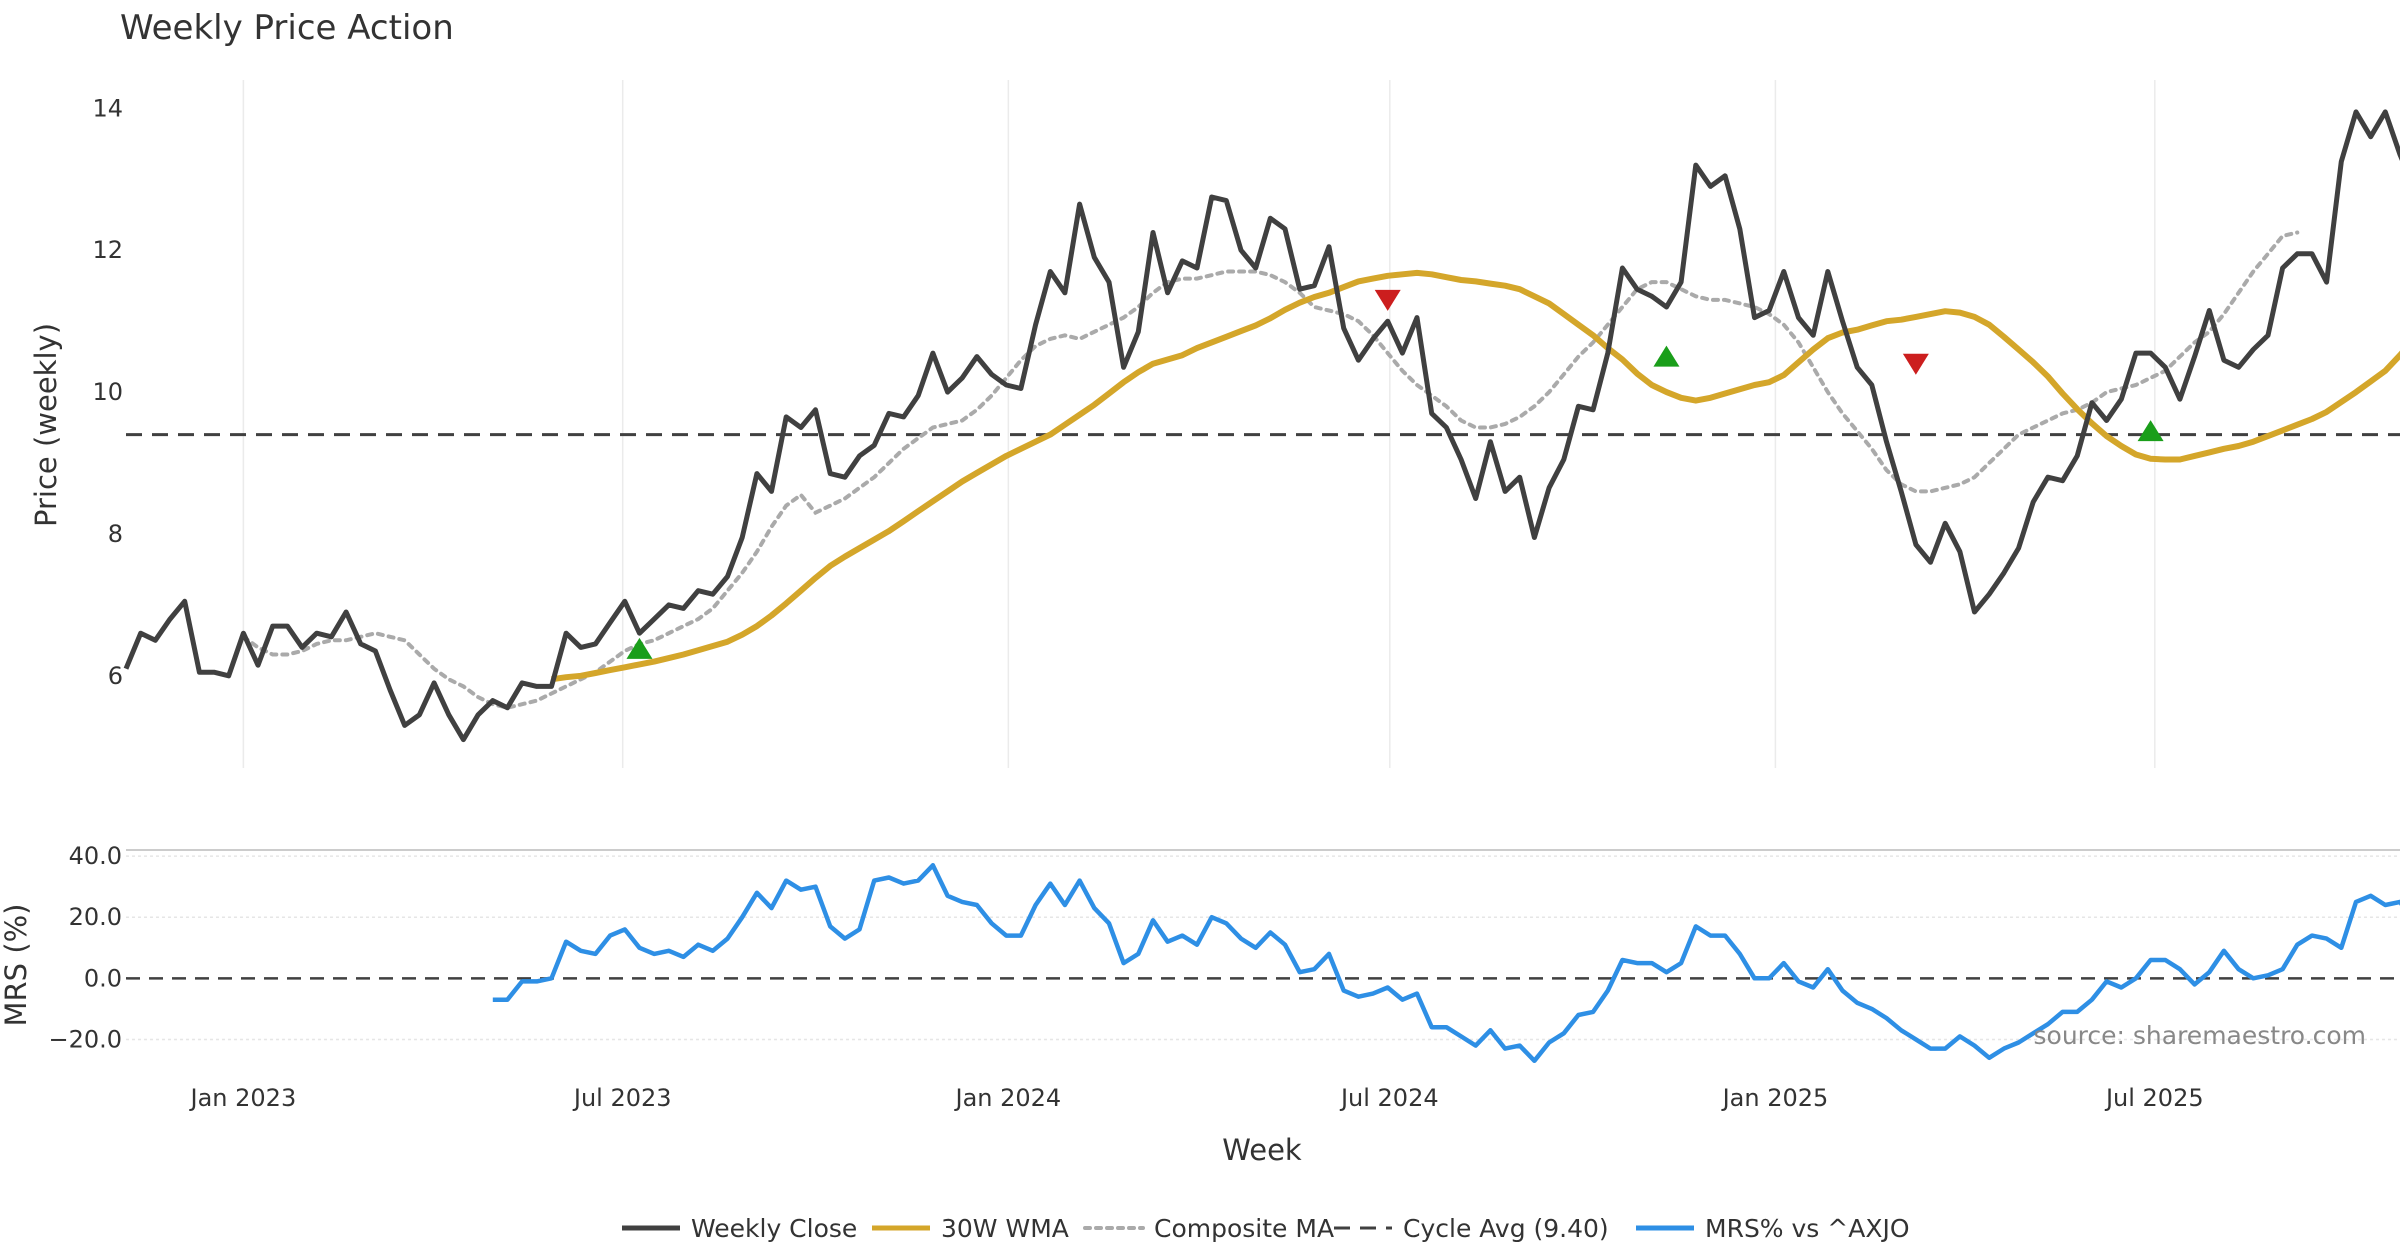 The height and width of the screenshot is (1260, 2400). Describe the element at coordinates (95, 917) in the screenshot. I see `mrs-y-tick-label: 20.0` at that location.